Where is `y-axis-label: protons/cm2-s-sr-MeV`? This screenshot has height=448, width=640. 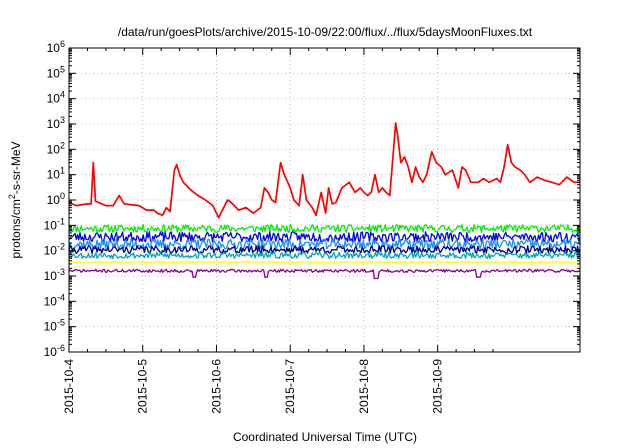
y-axis-label: protons/cm2-s-sr-MeV is located at coordinates (15, 199).